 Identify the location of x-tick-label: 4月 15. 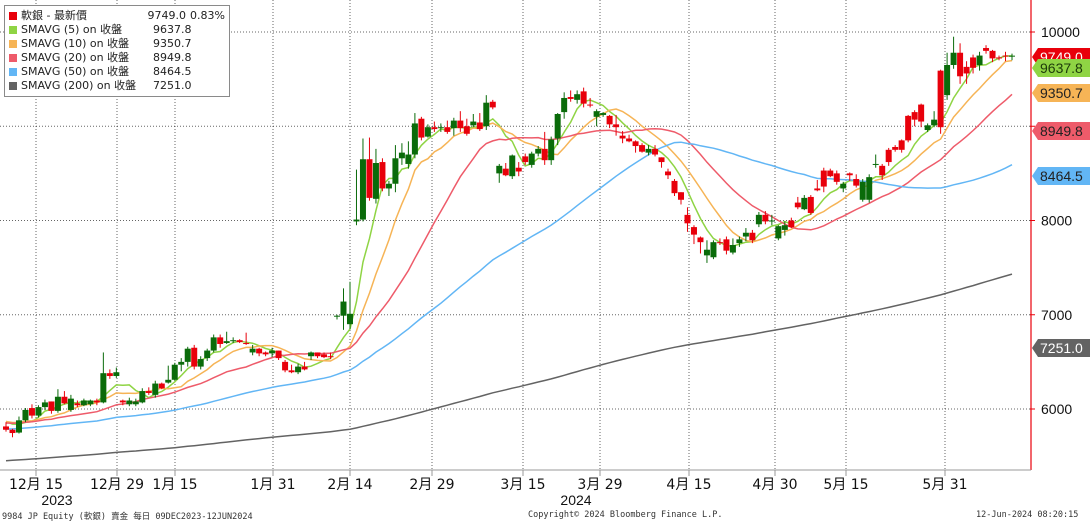
(688, 485).